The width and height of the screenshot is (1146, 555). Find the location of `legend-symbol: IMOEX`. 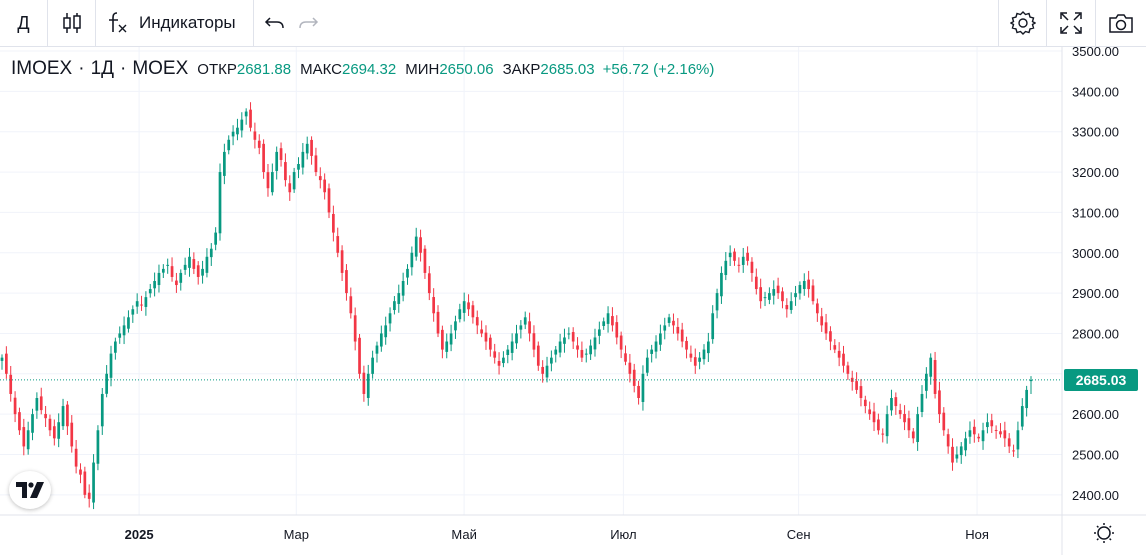

legend-symbol: IMOEX is located at coordinates (42, 68).